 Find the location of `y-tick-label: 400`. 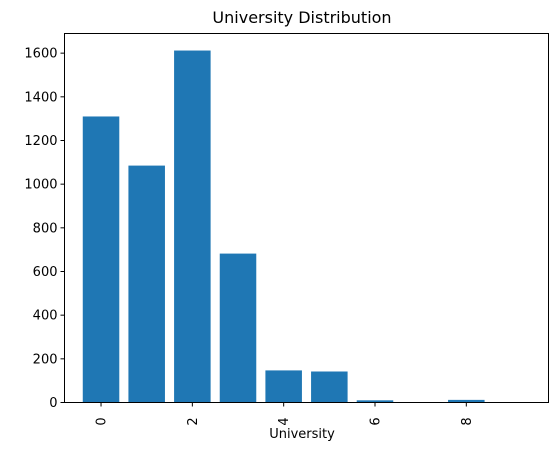

y-tick-label: 400 is located at coordinates (45, 316).